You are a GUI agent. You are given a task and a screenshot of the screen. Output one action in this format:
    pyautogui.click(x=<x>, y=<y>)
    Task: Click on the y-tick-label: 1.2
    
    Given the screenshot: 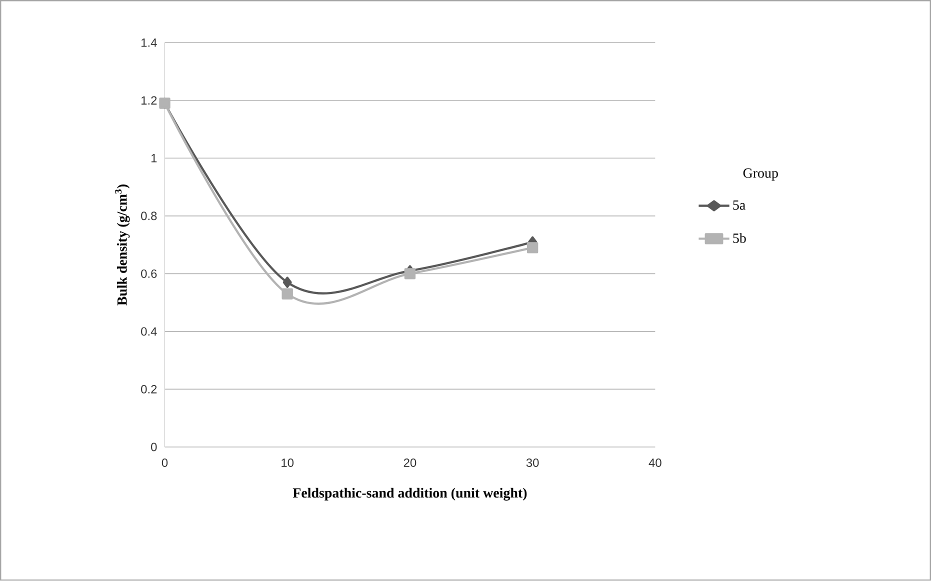 What is the action you would take?
    pyautogui.click(x=149, y=100)
    